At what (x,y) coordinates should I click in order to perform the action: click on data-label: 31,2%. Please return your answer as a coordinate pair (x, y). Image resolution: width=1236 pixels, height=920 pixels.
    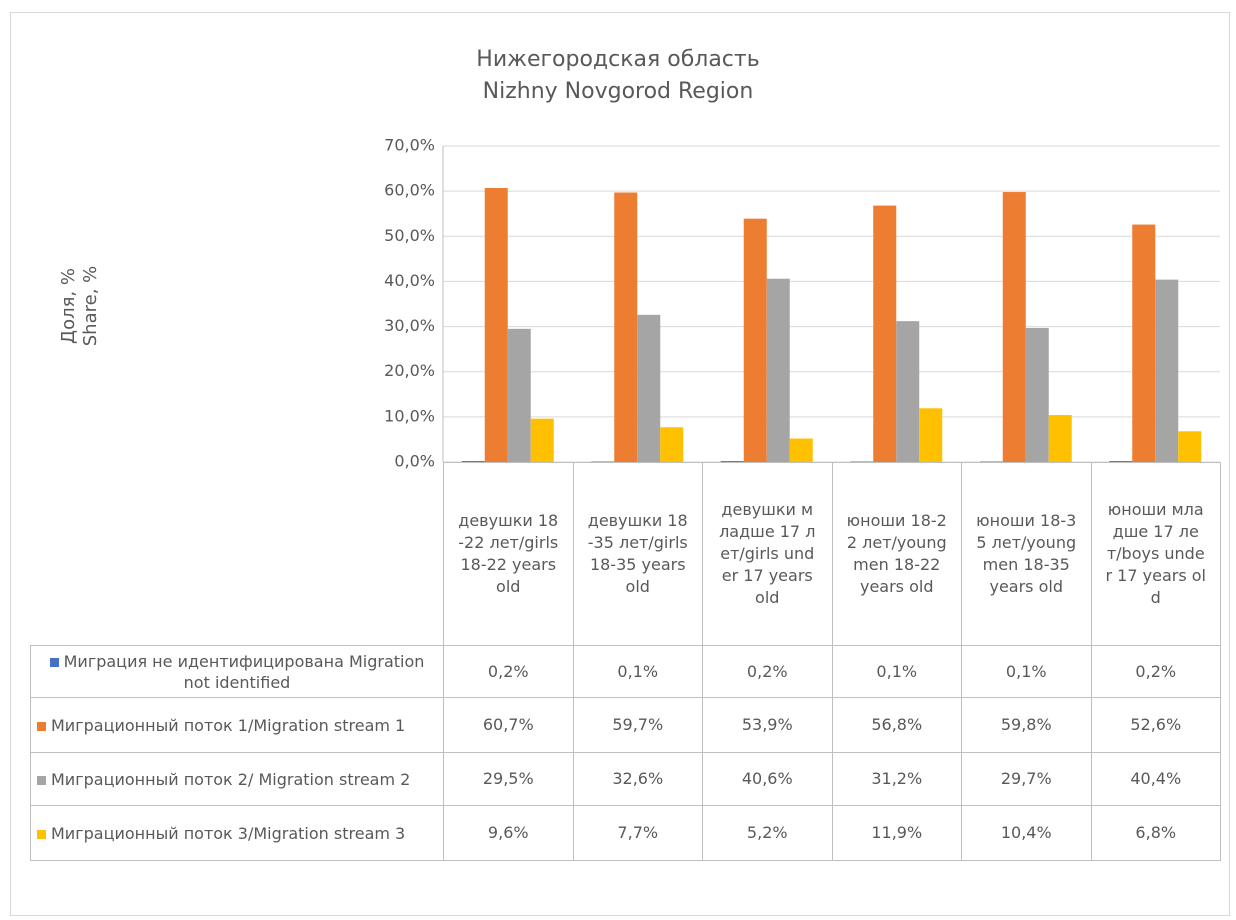
    Looking at the image, I should click on (896, 779).